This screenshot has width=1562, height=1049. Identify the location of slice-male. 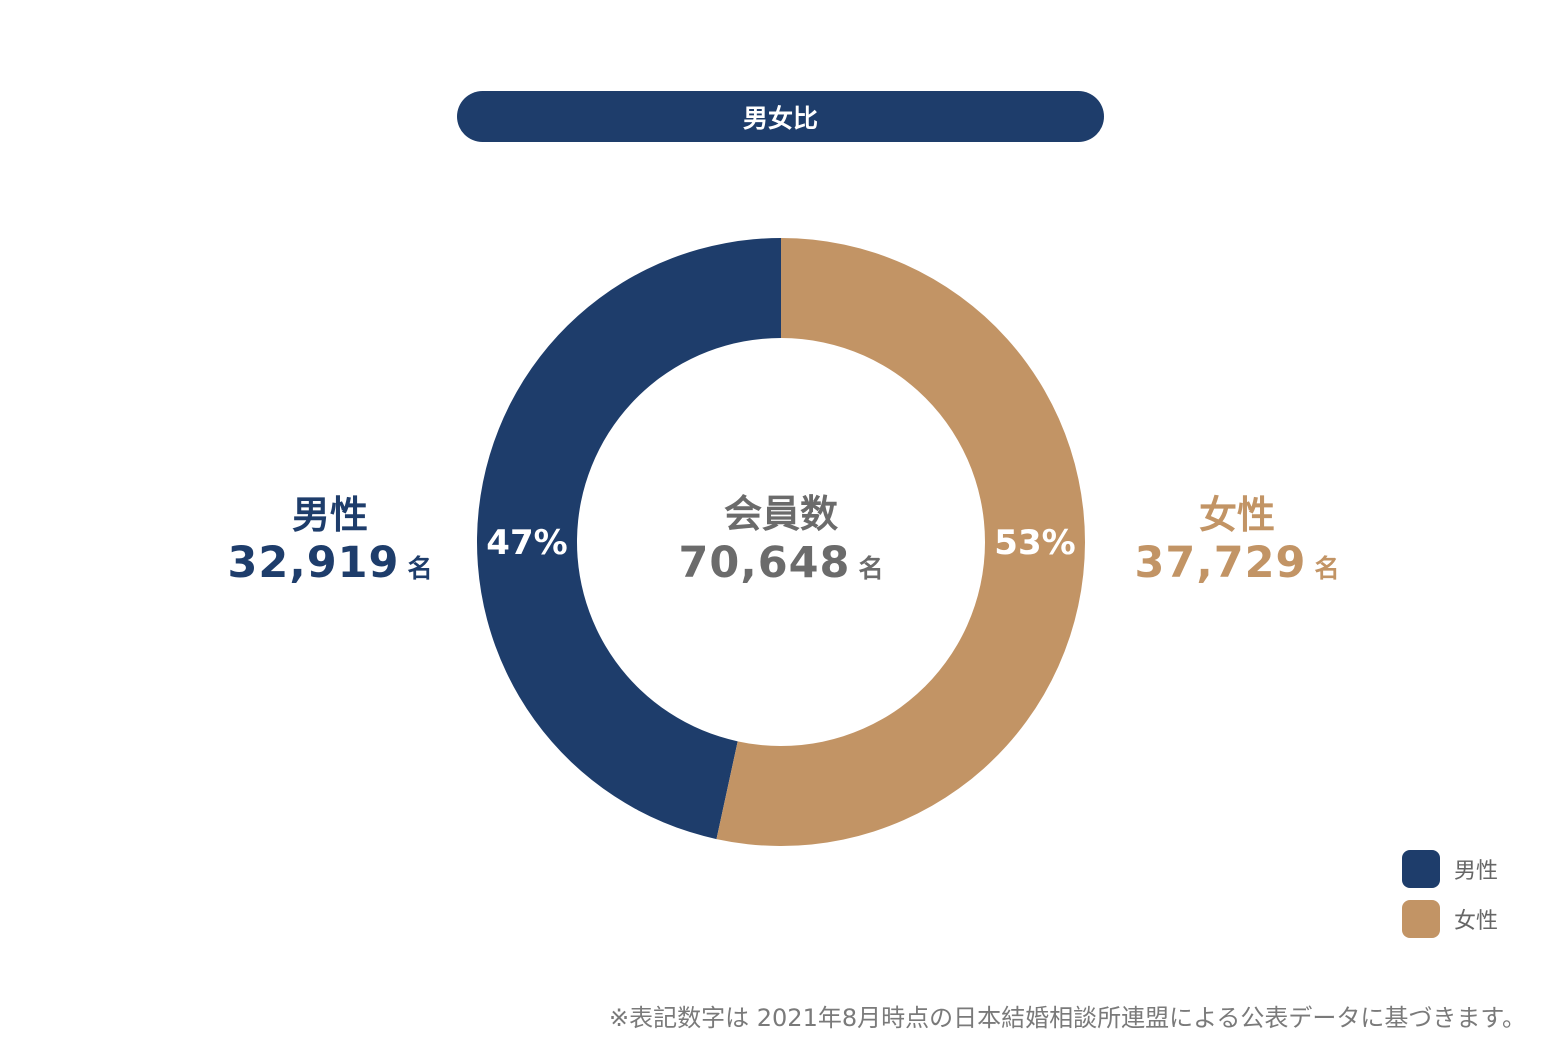
(628, 539).